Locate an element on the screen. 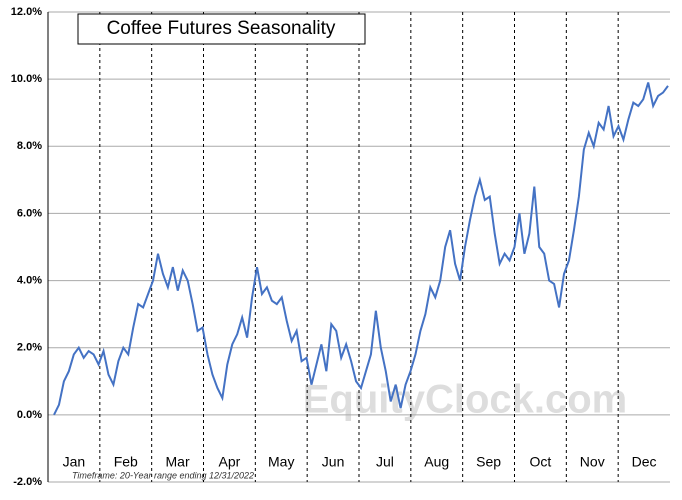 This screenshot has width=682, height=500. x-tick-label: Sep is located at coordinates (488, 462).